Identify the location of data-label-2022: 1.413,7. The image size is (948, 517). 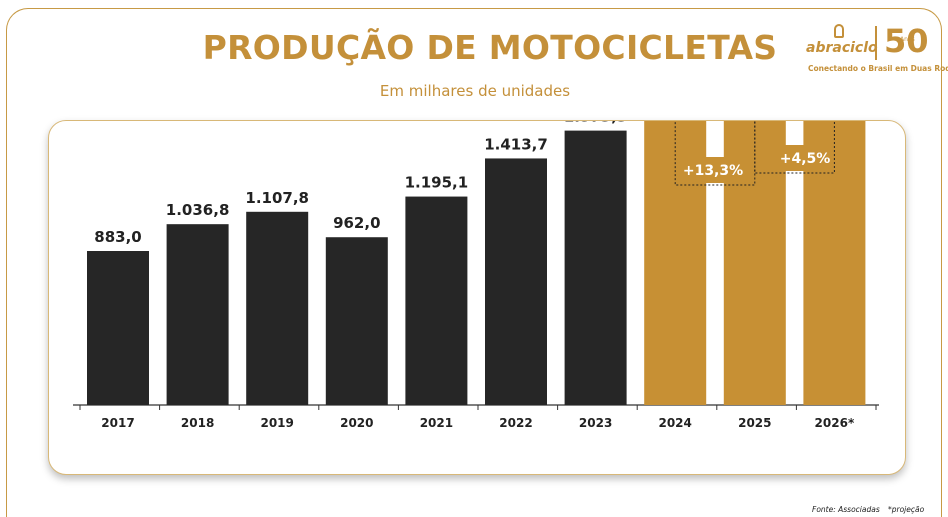
(516, 144).